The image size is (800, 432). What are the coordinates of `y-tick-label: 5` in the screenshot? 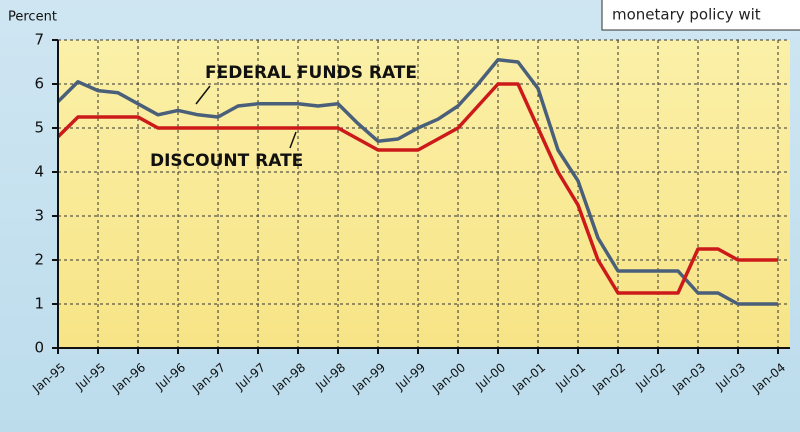 It's located at (39, 128).